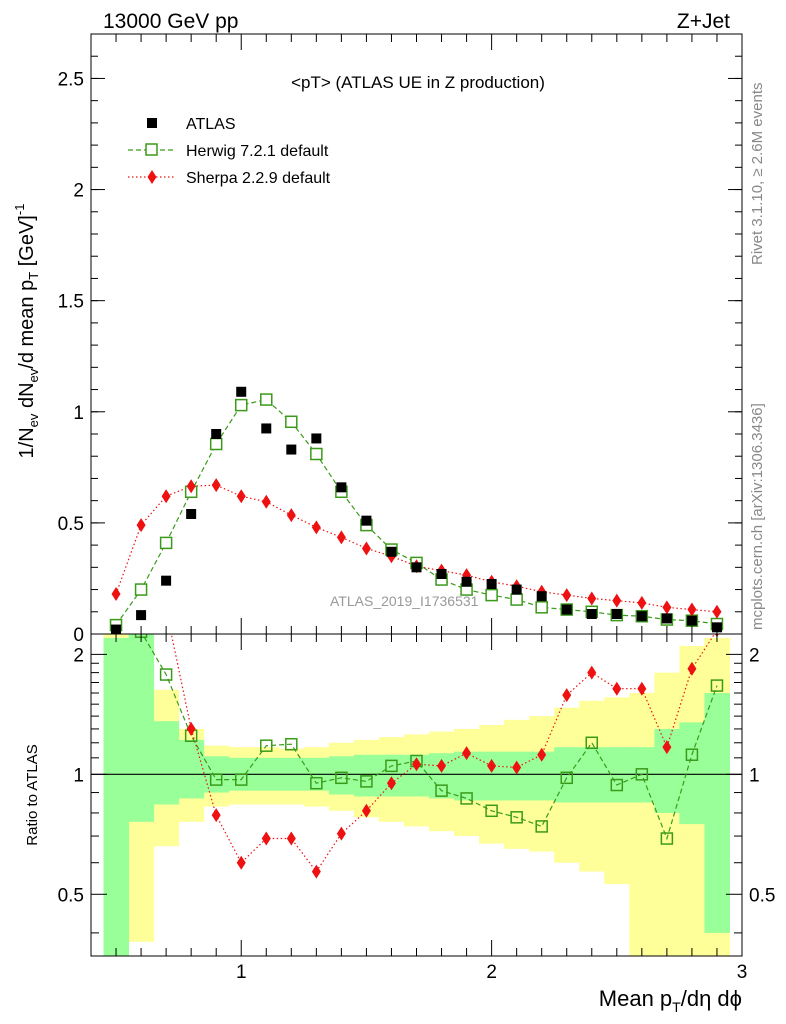 This screenshot has width=786, height=1024. I want to click on header-right: Z+Jet, so click(703, 21).